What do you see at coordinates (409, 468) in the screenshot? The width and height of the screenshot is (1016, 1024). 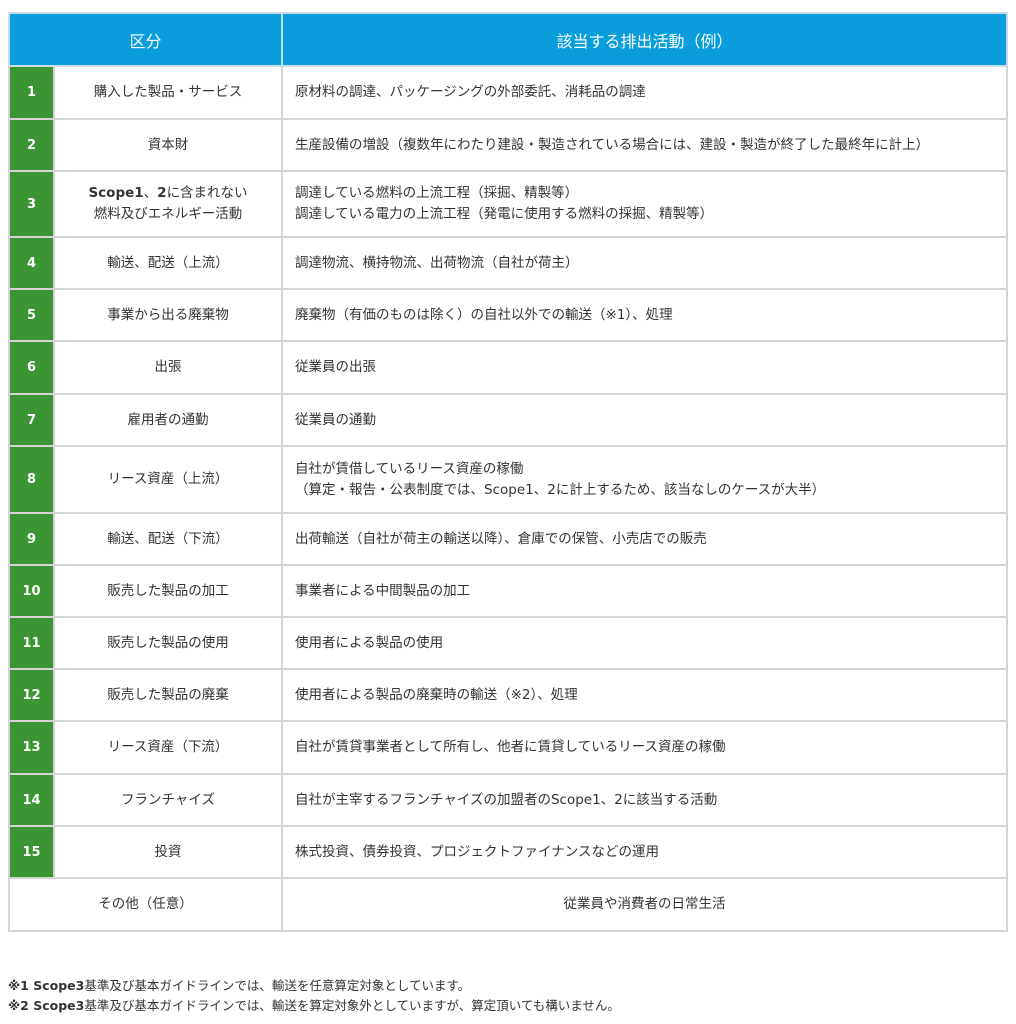 I see `activity-line: 自社が賃借しているリース資産の稼働` at bounding box center [409, 468].